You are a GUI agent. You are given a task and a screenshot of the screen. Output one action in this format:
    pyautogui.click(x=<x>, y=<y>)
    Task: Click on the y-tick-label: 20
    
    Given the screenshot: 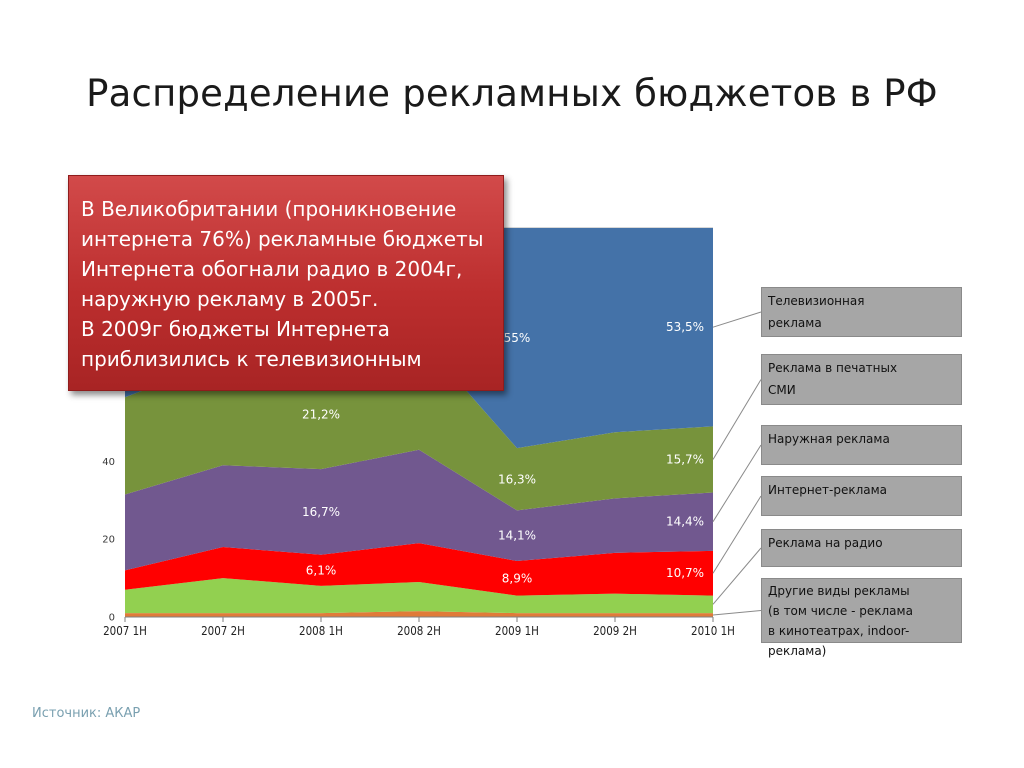 What is the action you would take?
    pyautogui.click(x=108, y=540)
    